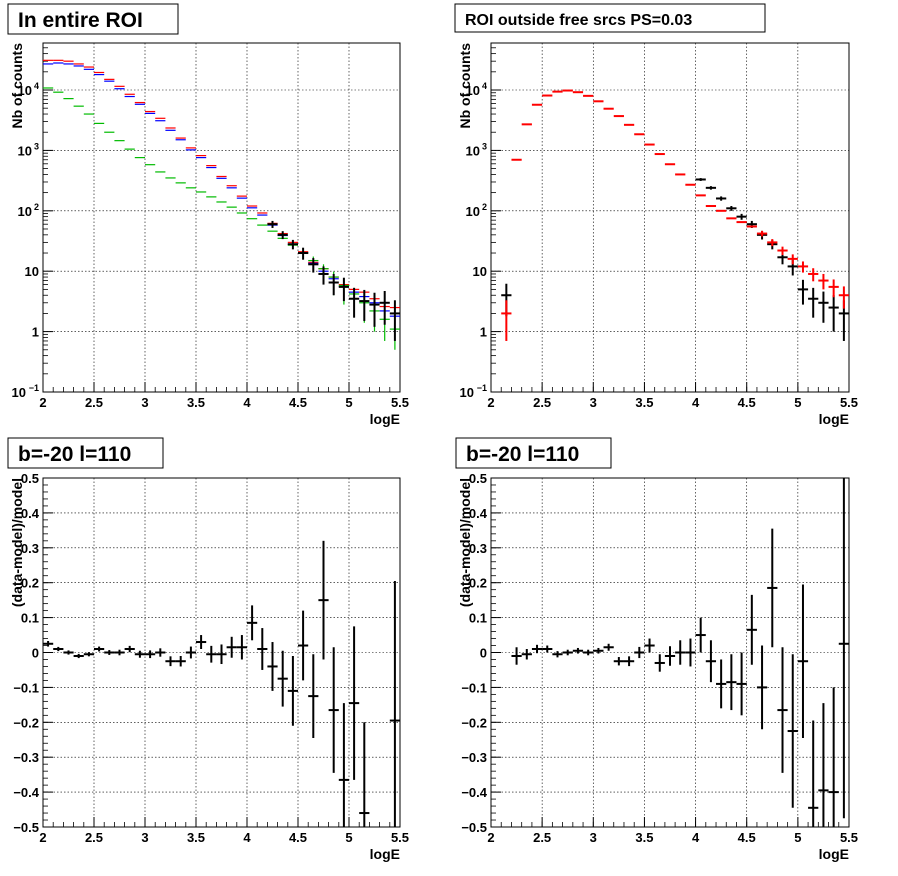 Image resolution: width=898 pixels, height=876 pixels. Describe the element at coordinates (30, 618) in the screenshot. I see `y-tick-label: 0.1` at that location.